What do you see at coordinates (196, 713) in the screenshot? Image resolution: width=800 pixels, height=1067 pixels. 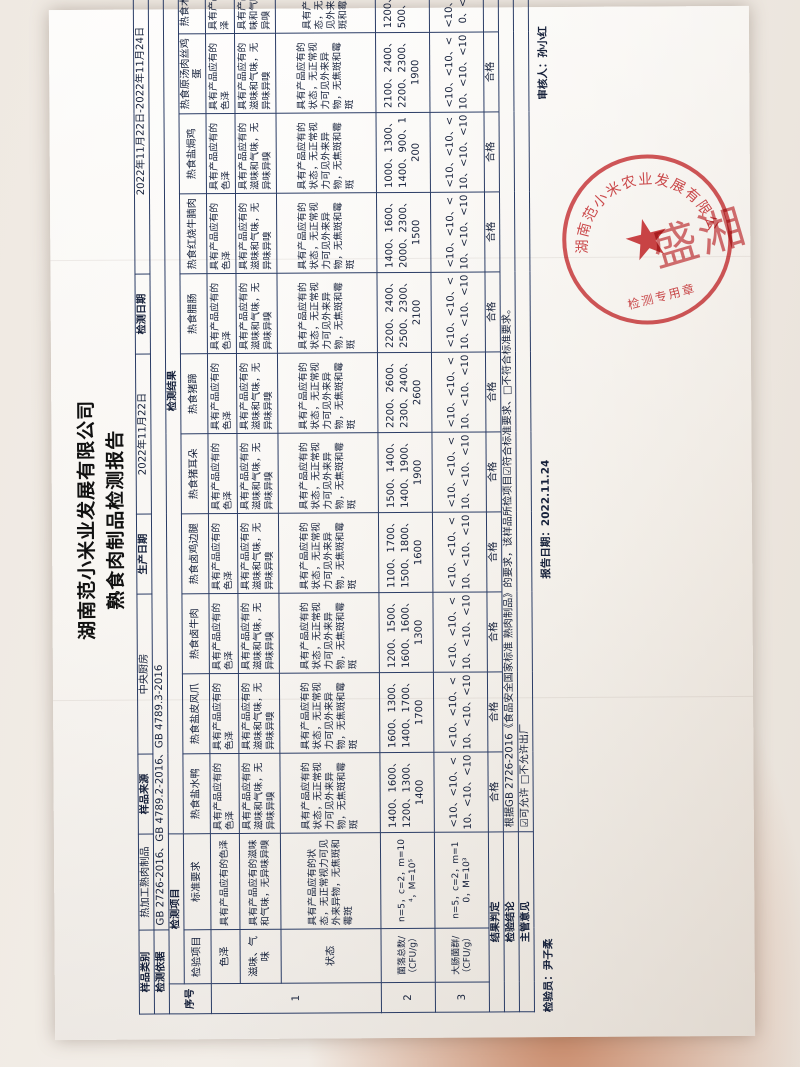 I see `col-product-2: 热食盐皮风爪` at bounding box center [196, 713].